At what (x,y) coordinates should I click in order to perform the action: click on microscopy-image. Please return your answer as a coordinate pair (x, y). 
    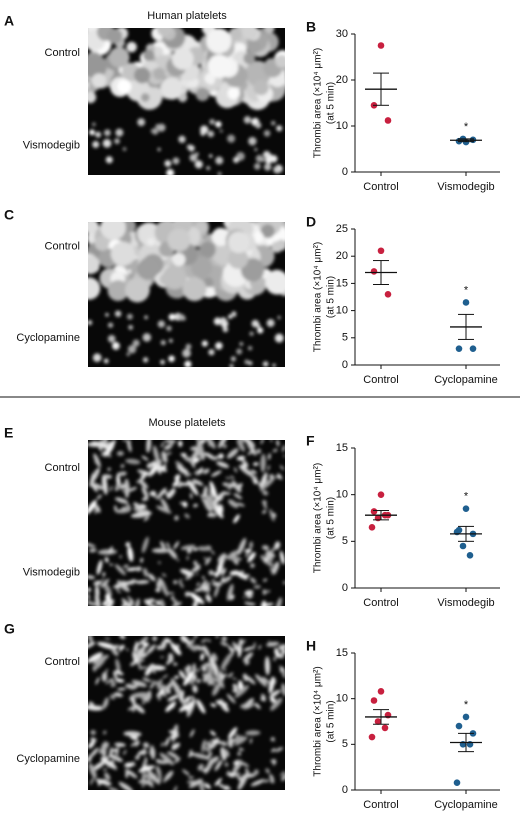
    Looking at the image, I should click on (186, 713).